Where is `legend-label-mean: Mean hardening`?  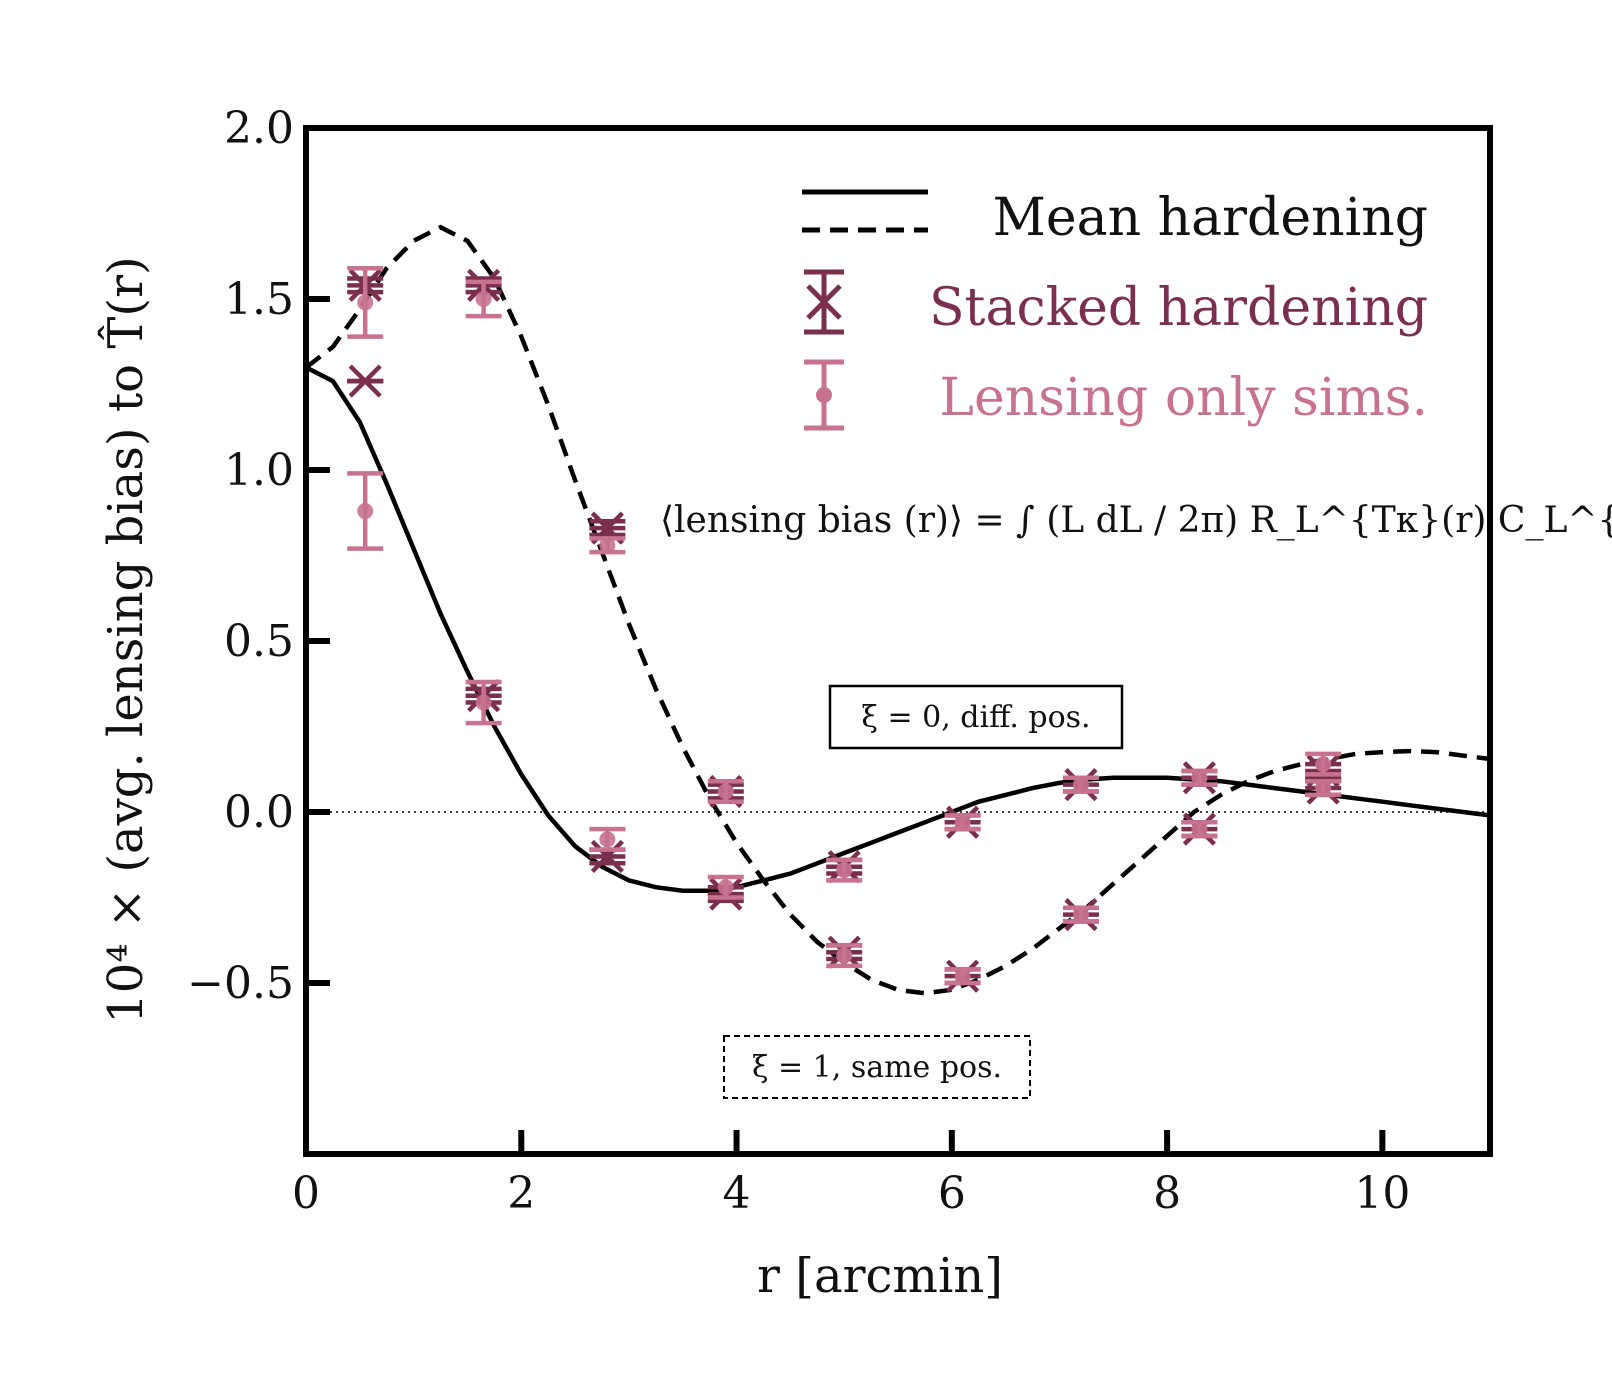
legend-label-mean: Mean hardening is located at coordinates (1210, 218).